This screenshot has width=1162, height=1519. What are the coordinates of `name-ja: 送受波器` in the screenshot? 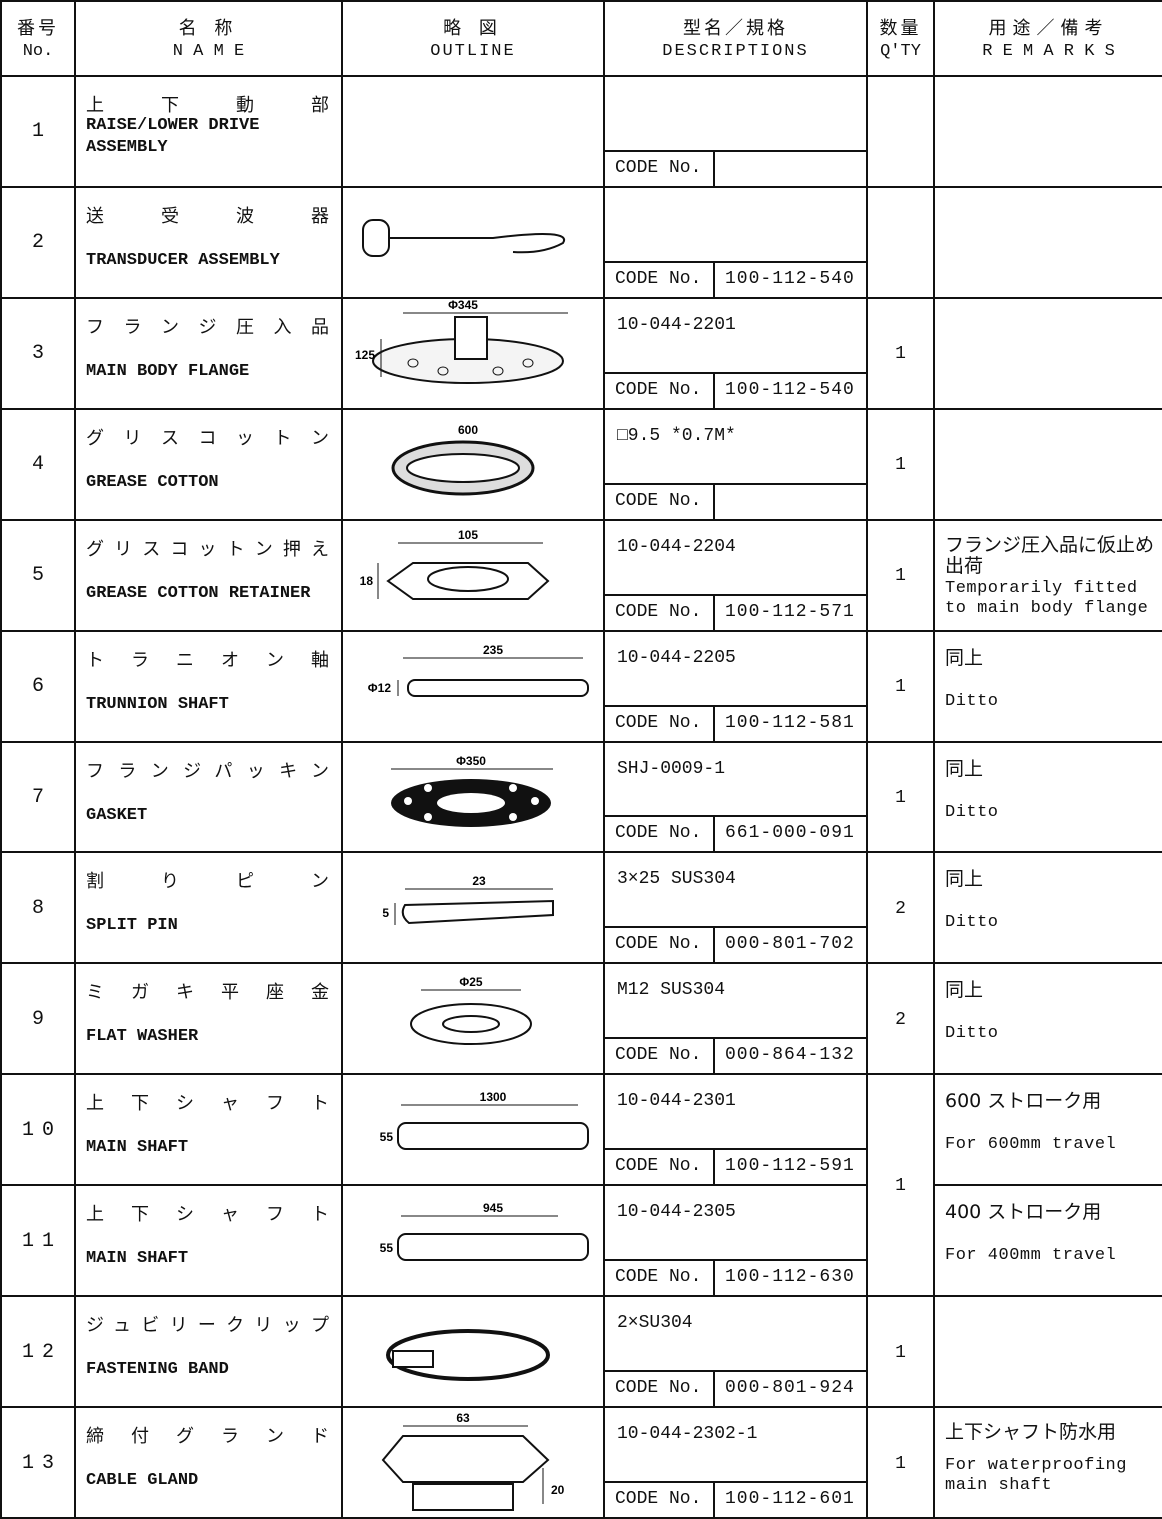 It's located at (208, 216).